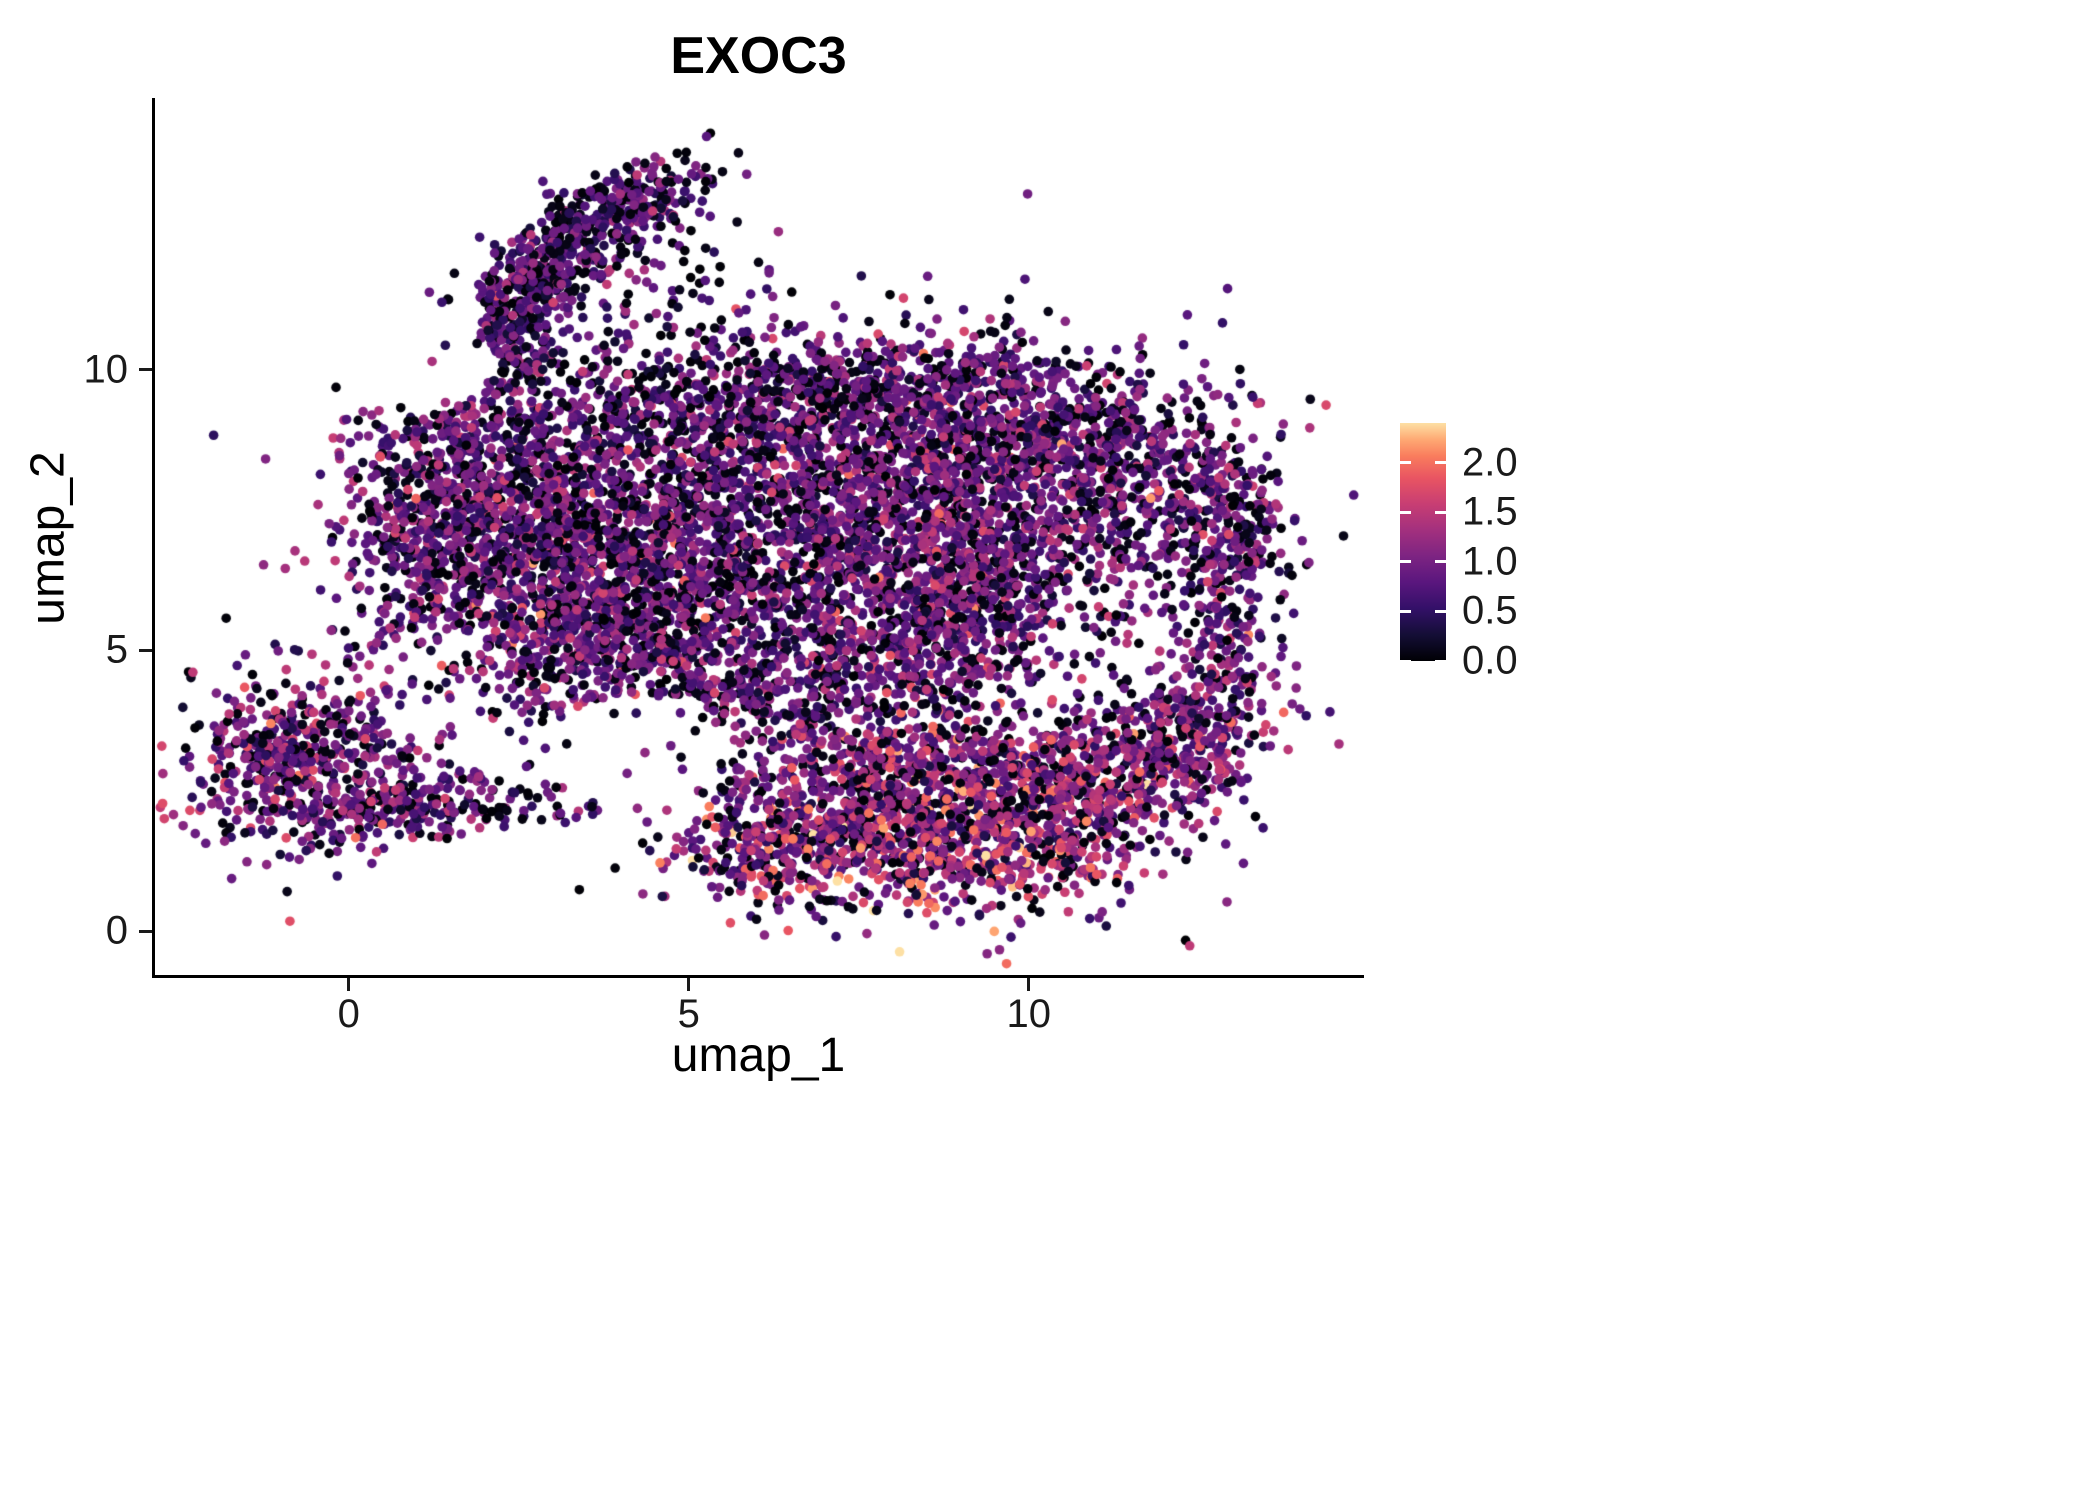 The width and height of the screenshot is (2100, 1500). I want to click on colorbar-tick-label: 0.0, so click(1490, 660).